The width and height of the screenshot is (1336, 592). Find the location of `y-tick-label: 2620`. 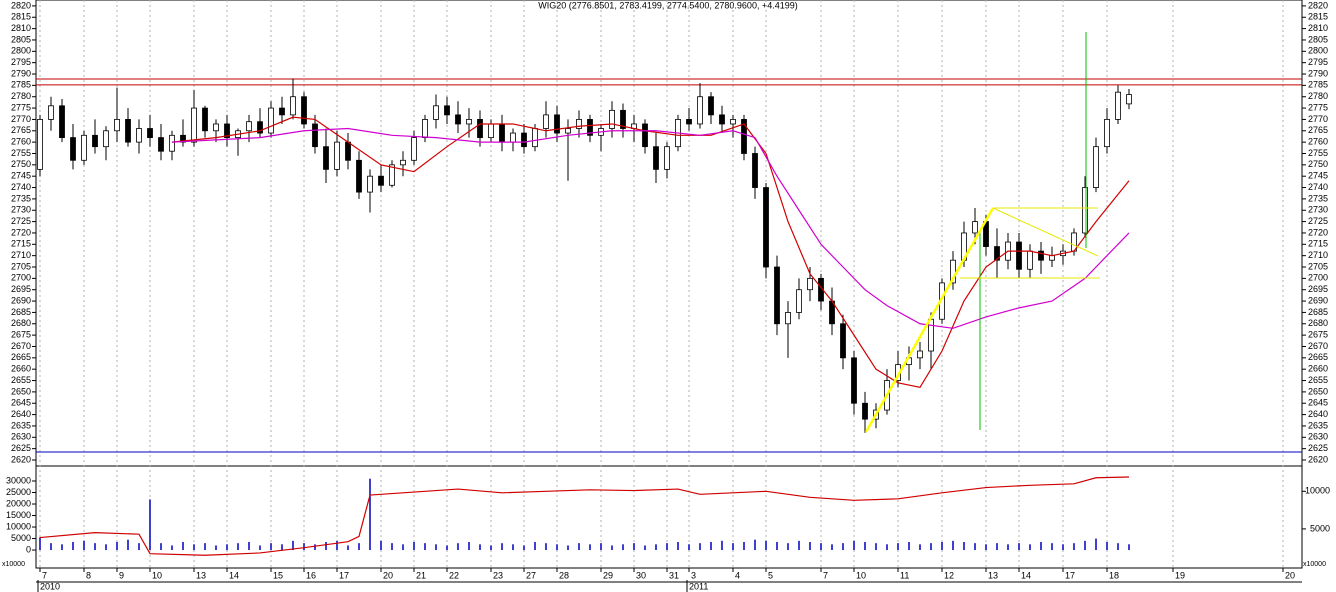

y-tick-label: 2620 is located at coordinates (21, 459).